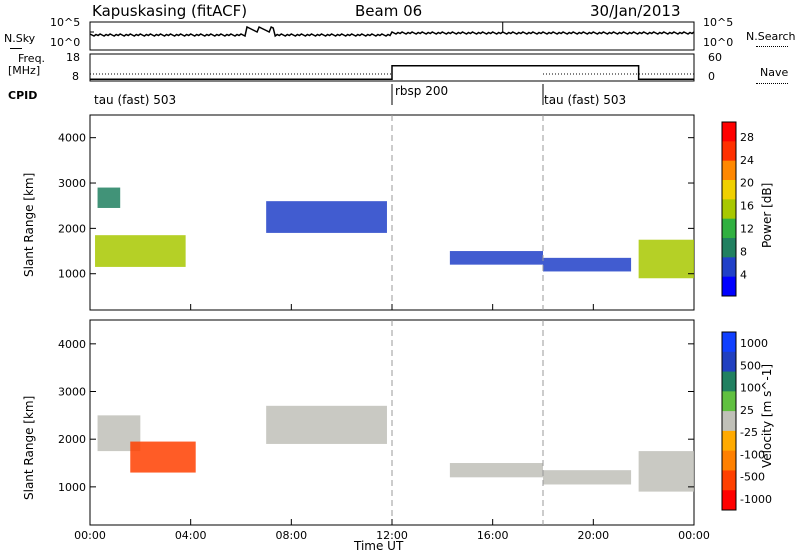  I want to click on nave-tick-high: 60, so click(715, 57).